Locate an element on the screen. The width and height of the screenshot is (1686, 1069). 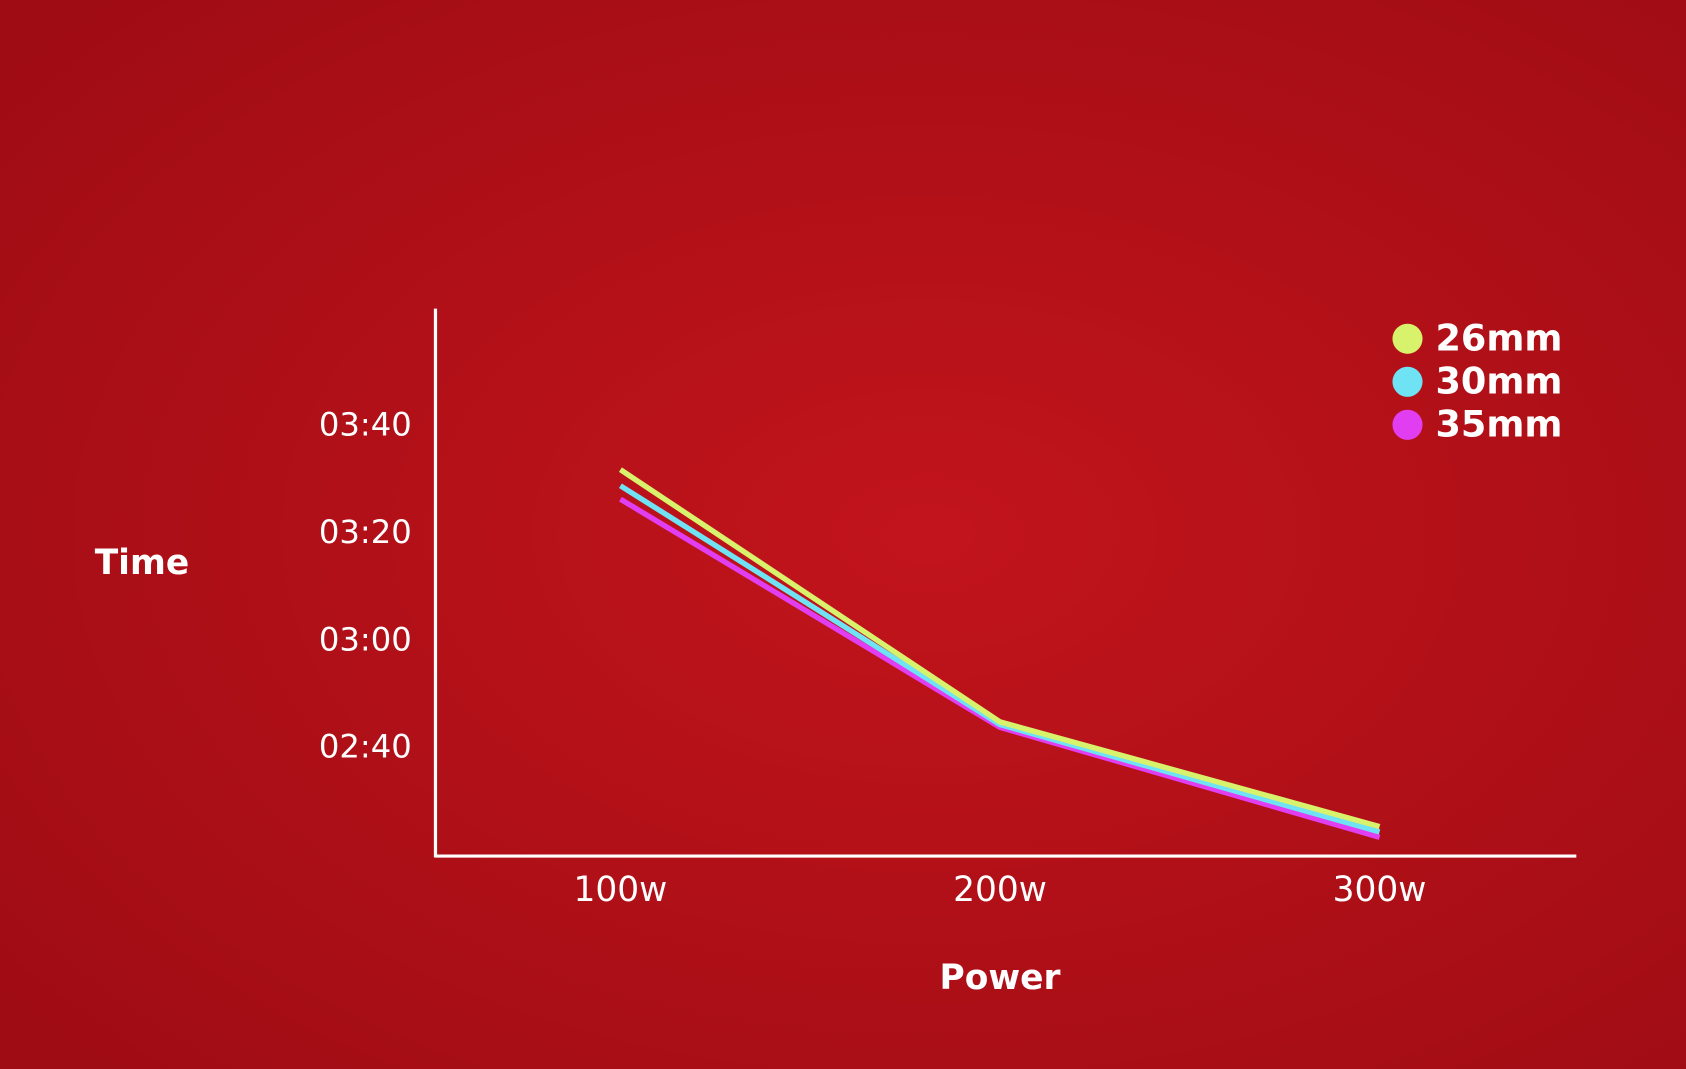
legend-label: 30mm is located at coordinates (1498, 380).